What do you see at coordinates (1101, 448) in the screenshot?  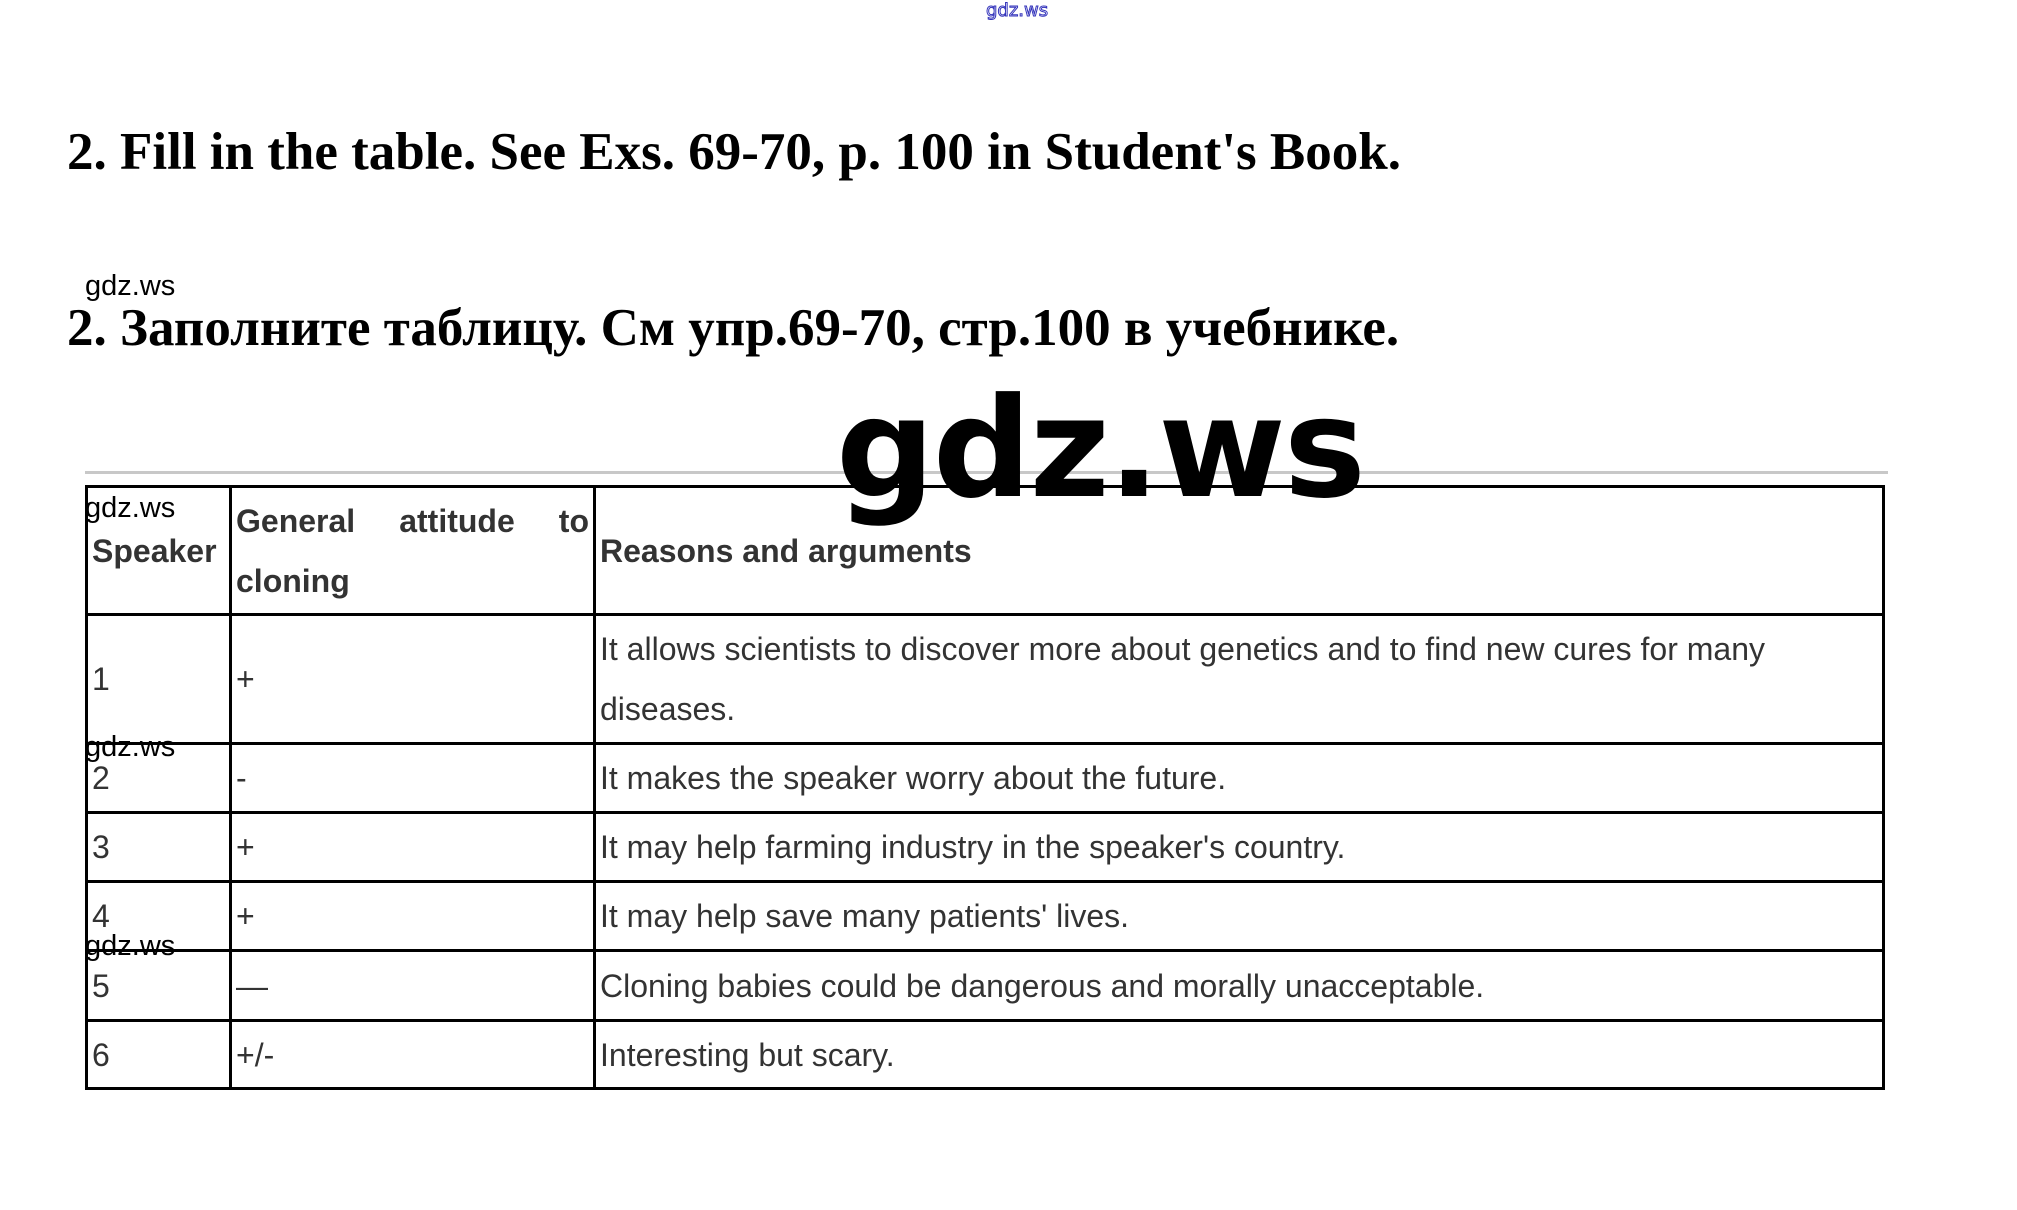 I see `watermark-big: gdz.ws` at bounding box center [1101, 448].